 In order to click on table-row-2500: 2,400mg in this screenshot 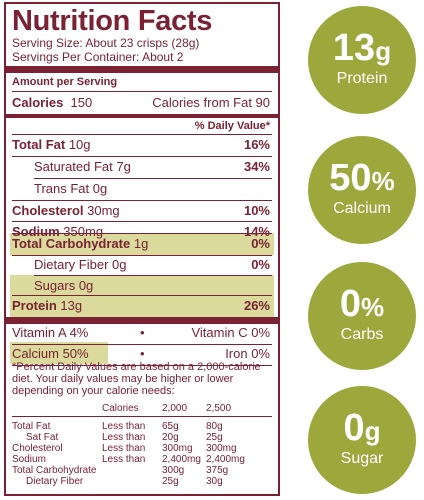, I will do `click(225, 459)`.